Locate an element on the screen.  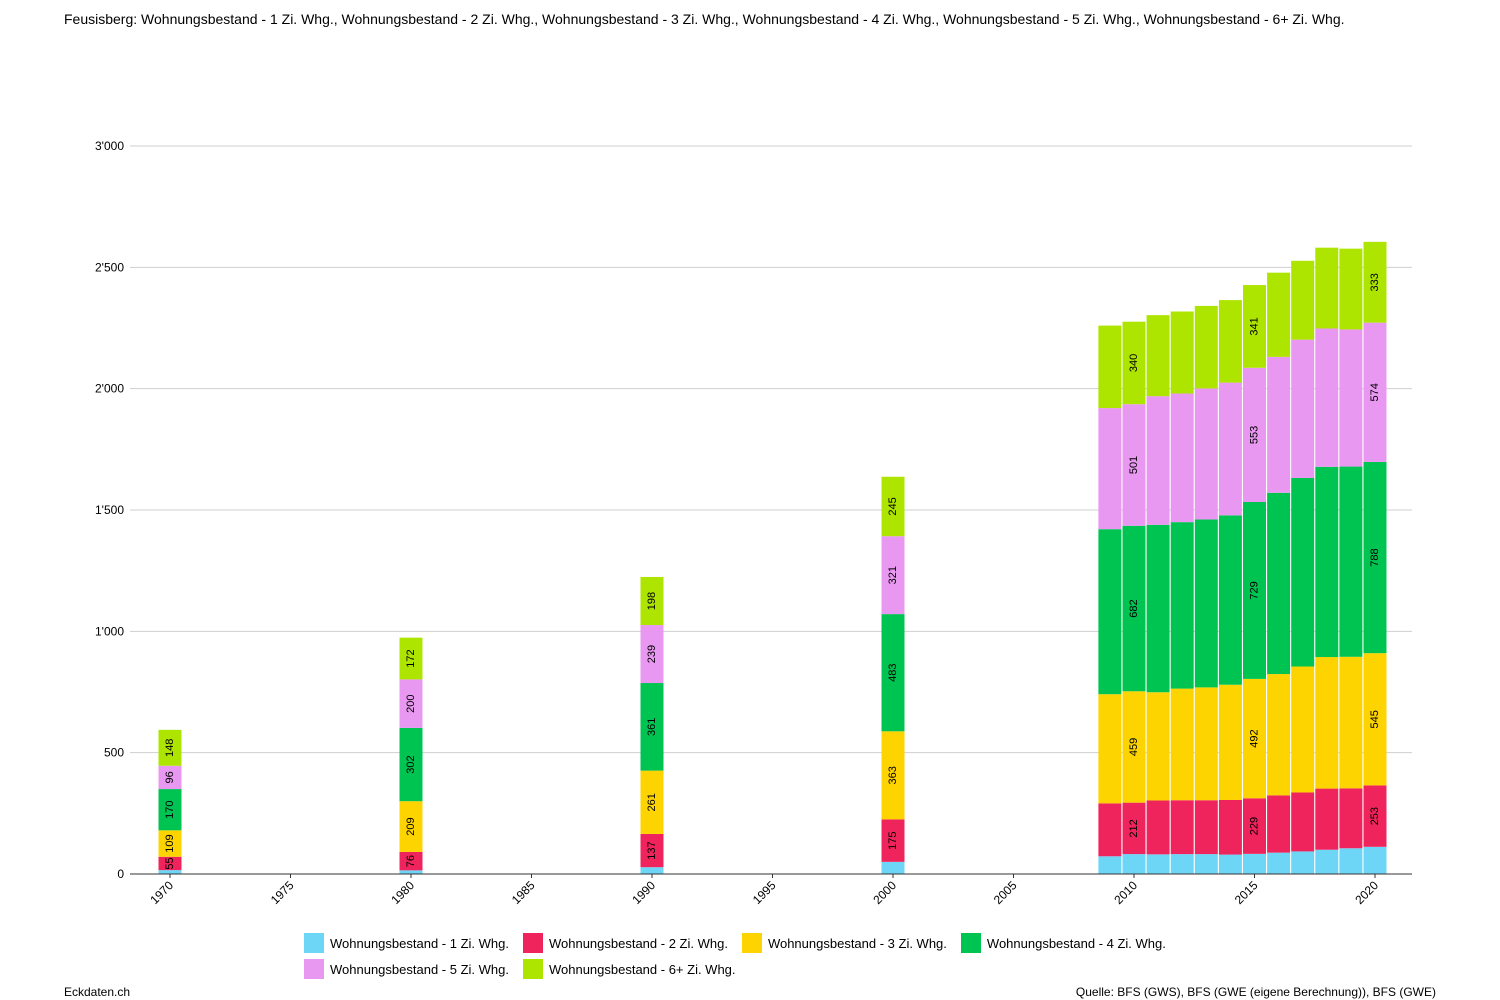
bar-value-label: 261 is located at coordinates (652, 802).